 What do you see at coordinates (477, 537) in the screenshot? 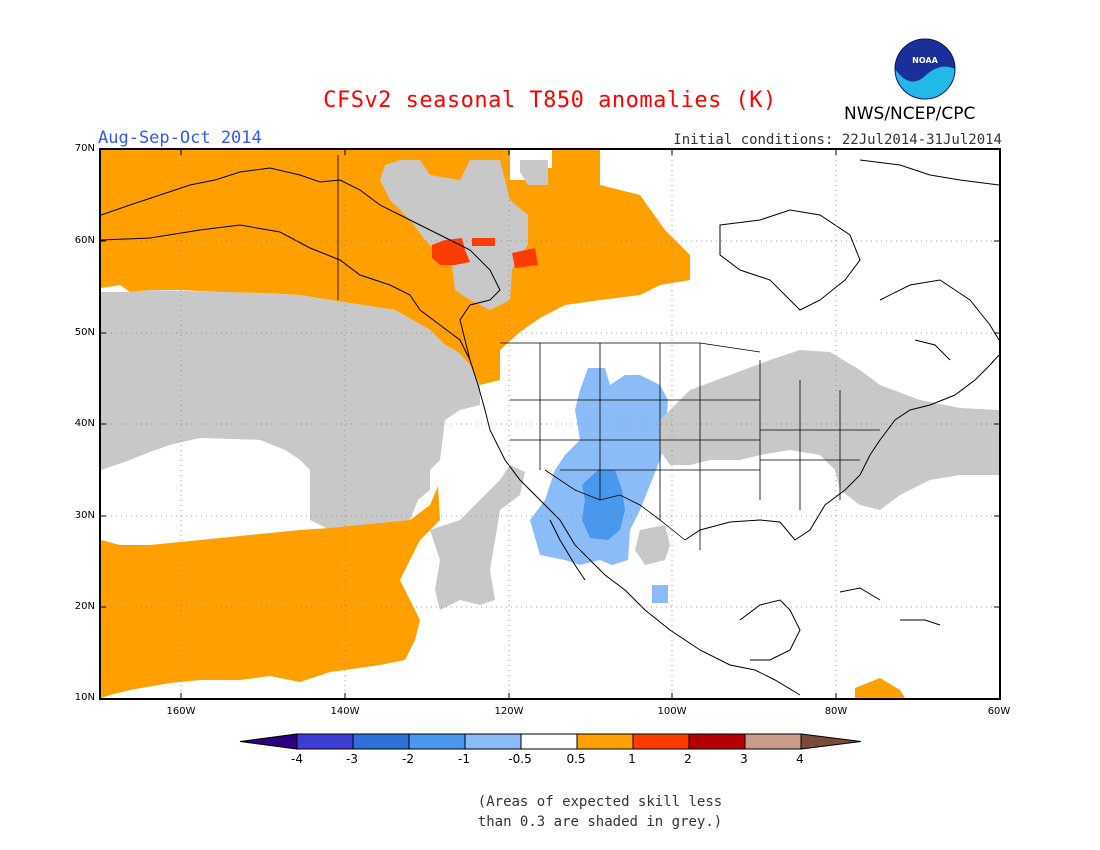
I see `grey-skill-baja` at bounding box center [477, 537].